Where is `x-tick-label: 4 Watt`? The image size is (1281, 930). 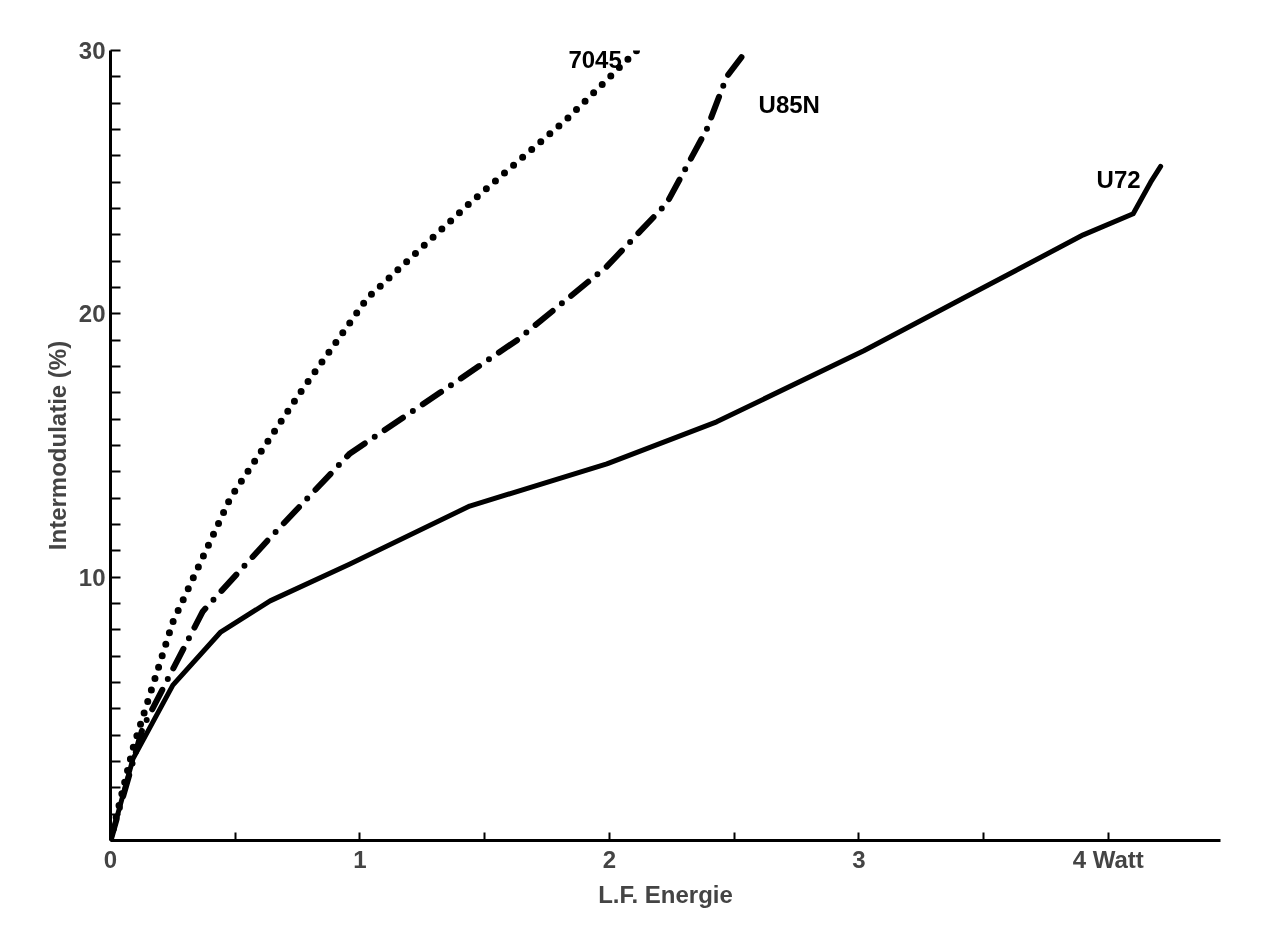 x-tick-label: 4 Watt is located at coordinates (1108, 859).